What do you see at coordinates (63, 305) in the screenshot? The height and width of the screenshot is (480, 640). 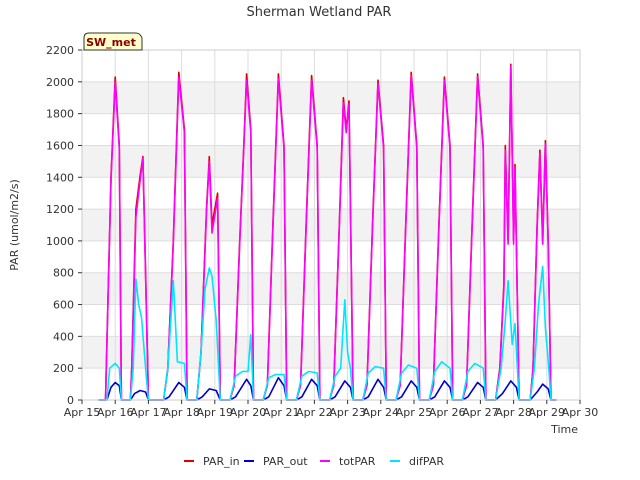 I see `y-tick-label: 600` at bounding box center [63, 305].